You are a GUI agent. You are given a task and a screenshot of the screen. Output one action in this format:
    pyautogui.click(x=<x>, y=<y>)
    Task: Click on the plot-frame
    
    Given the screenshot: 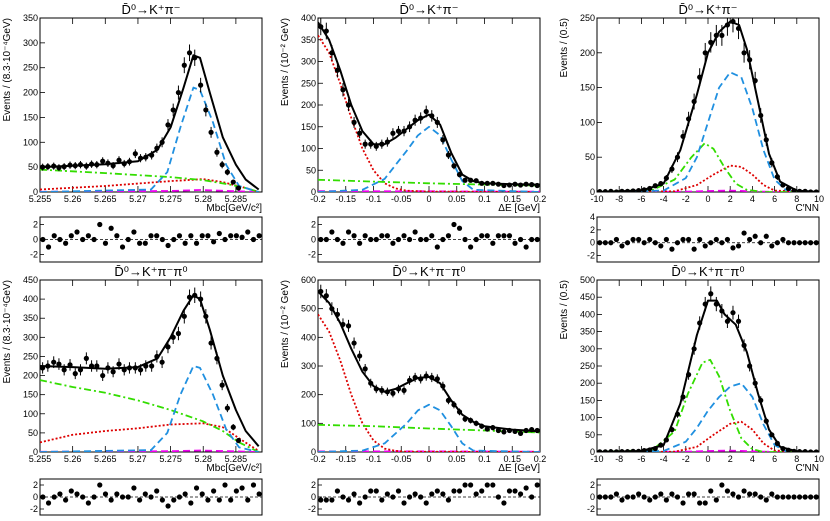 What is the action you would take?
    pyautogui.click(x=708, y=366)
    